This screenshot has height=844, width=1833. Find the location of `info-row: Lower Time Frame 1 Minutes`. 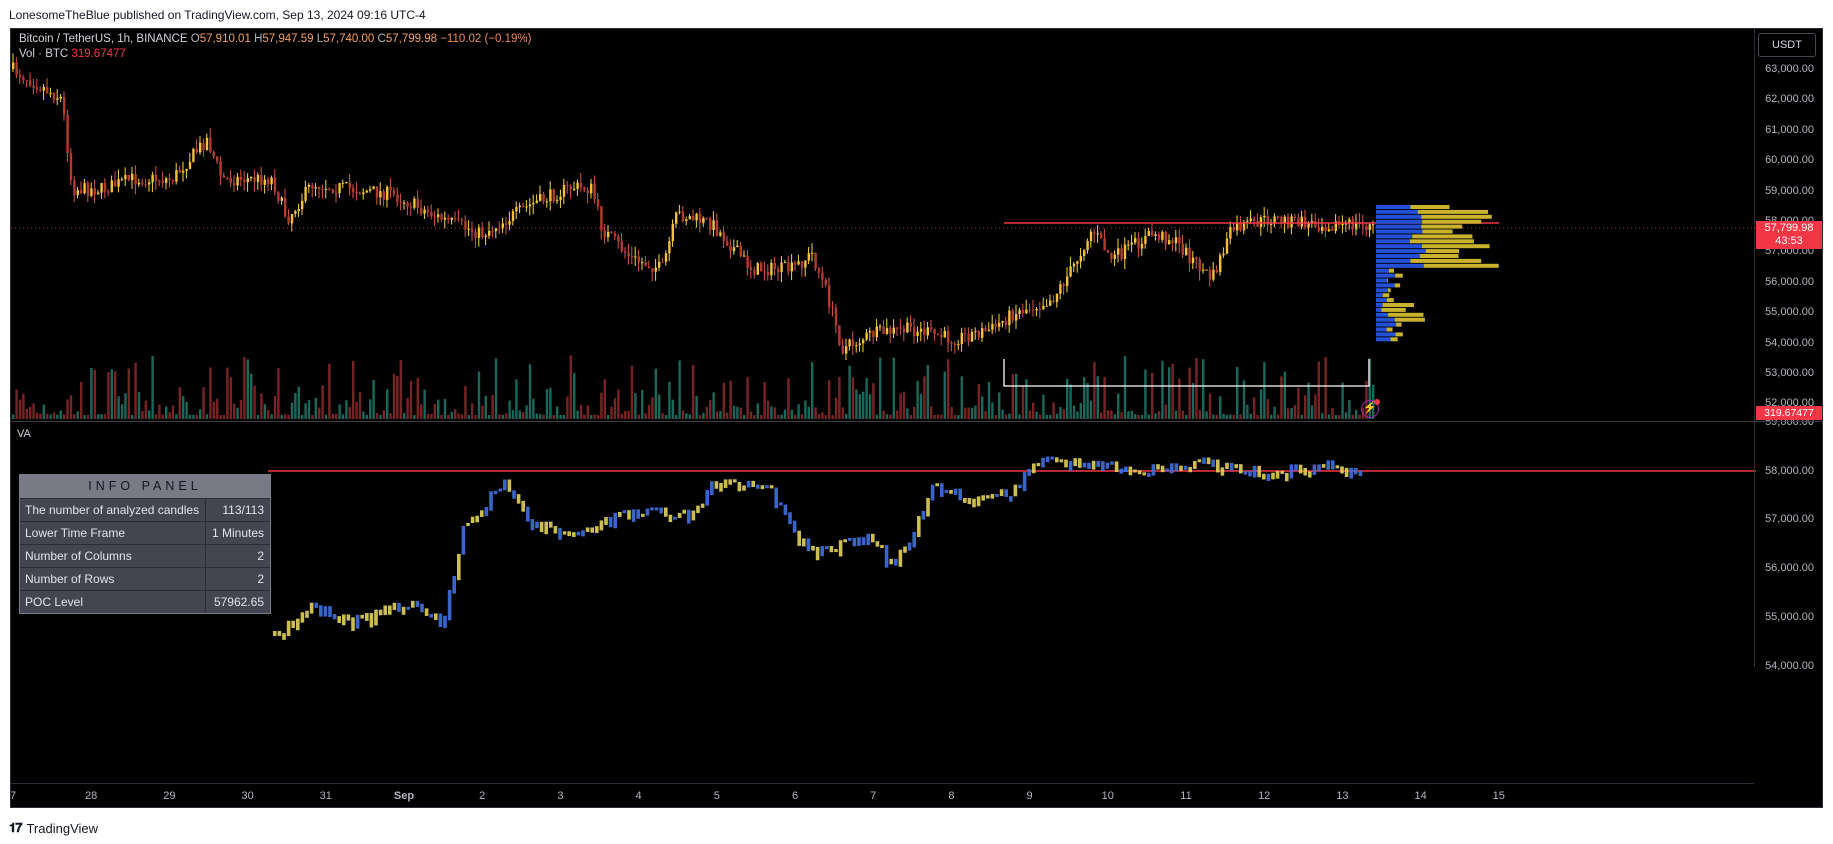

info-row: Lower Time Frame 1 Minutes is located at coordinates (145, 532).